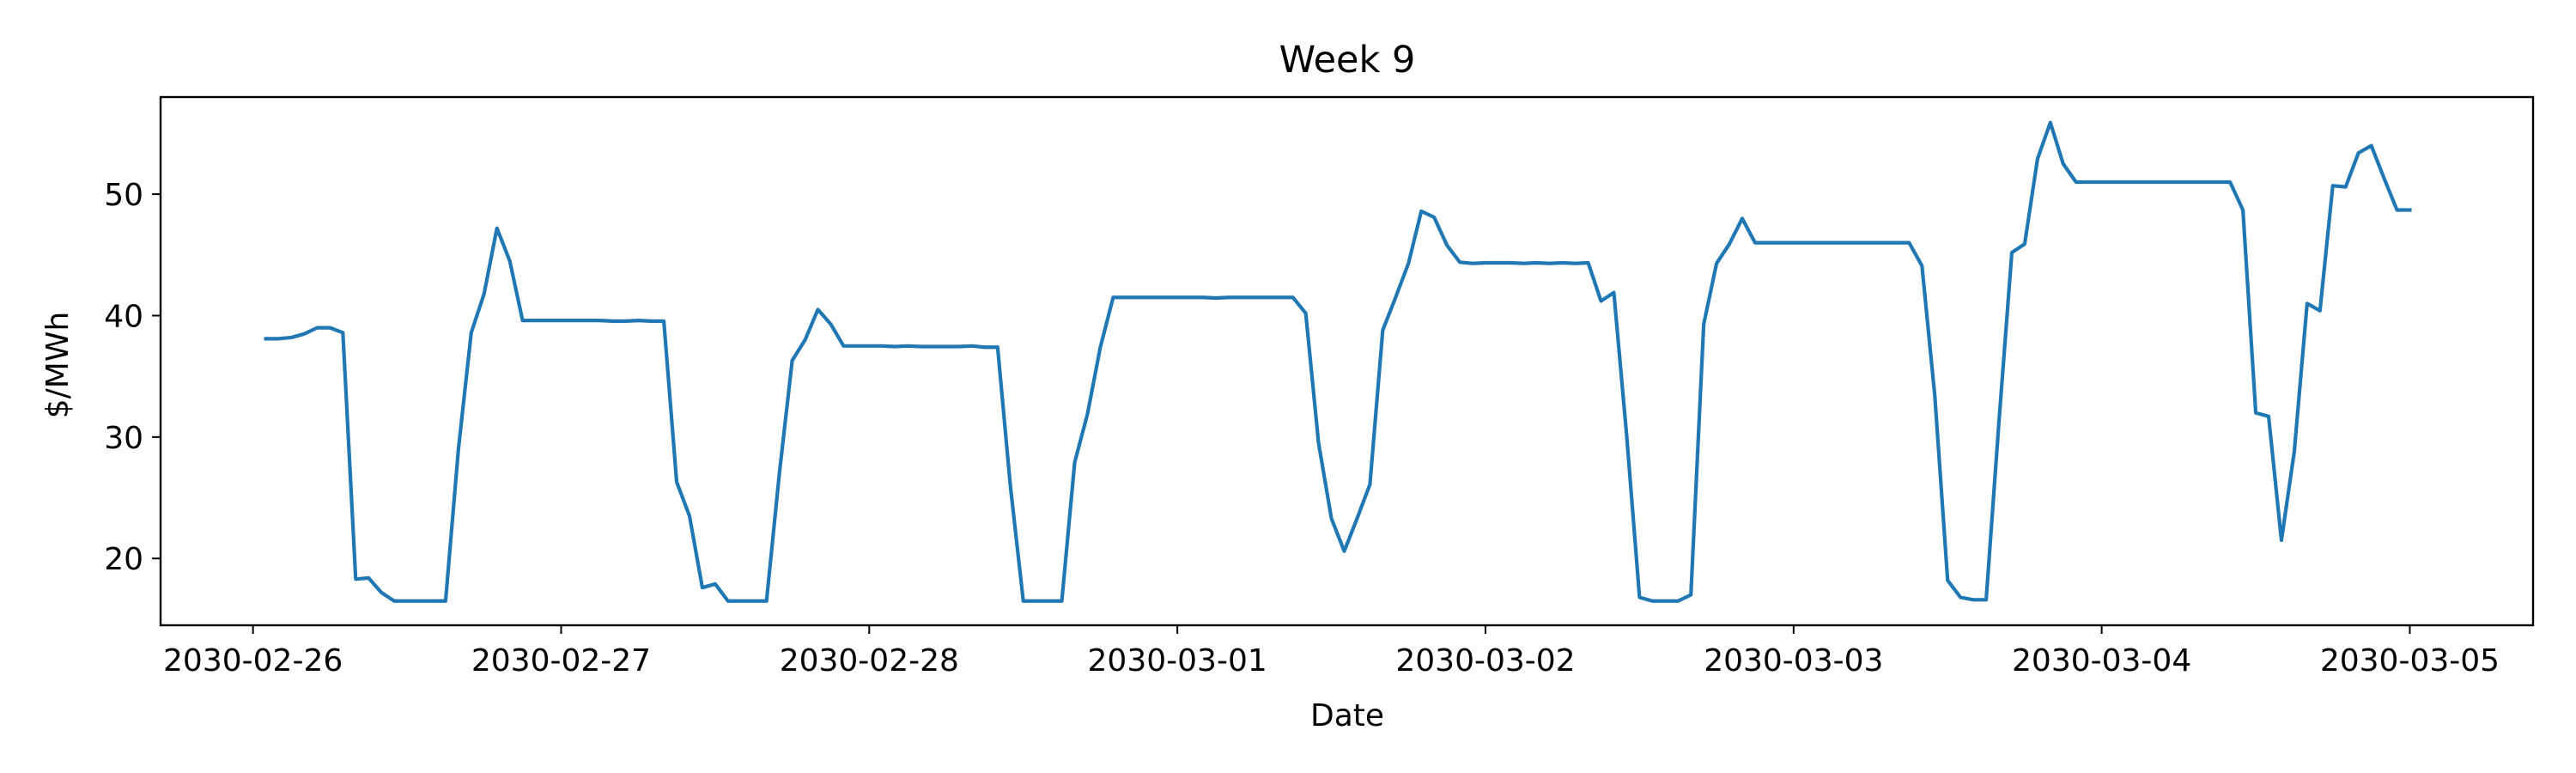  What do you see at coordinates (2410, 661) in the screenshot?
I see `x-tick-label: 2030-03-05` at bounding box center [2410, 661].